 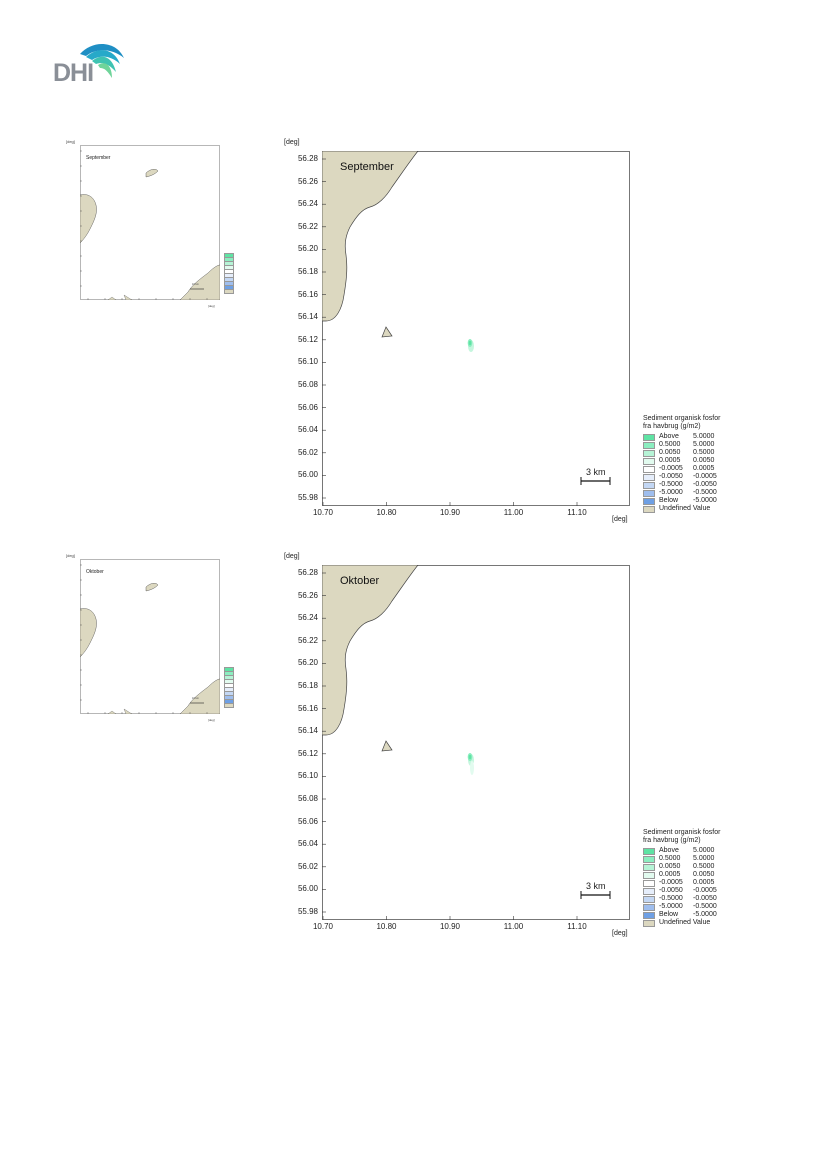 What do you see at coordinates (671, 484) in the screenshot?
I see `legend-entry-label: -0.5000` at bounding box center [671, 484].